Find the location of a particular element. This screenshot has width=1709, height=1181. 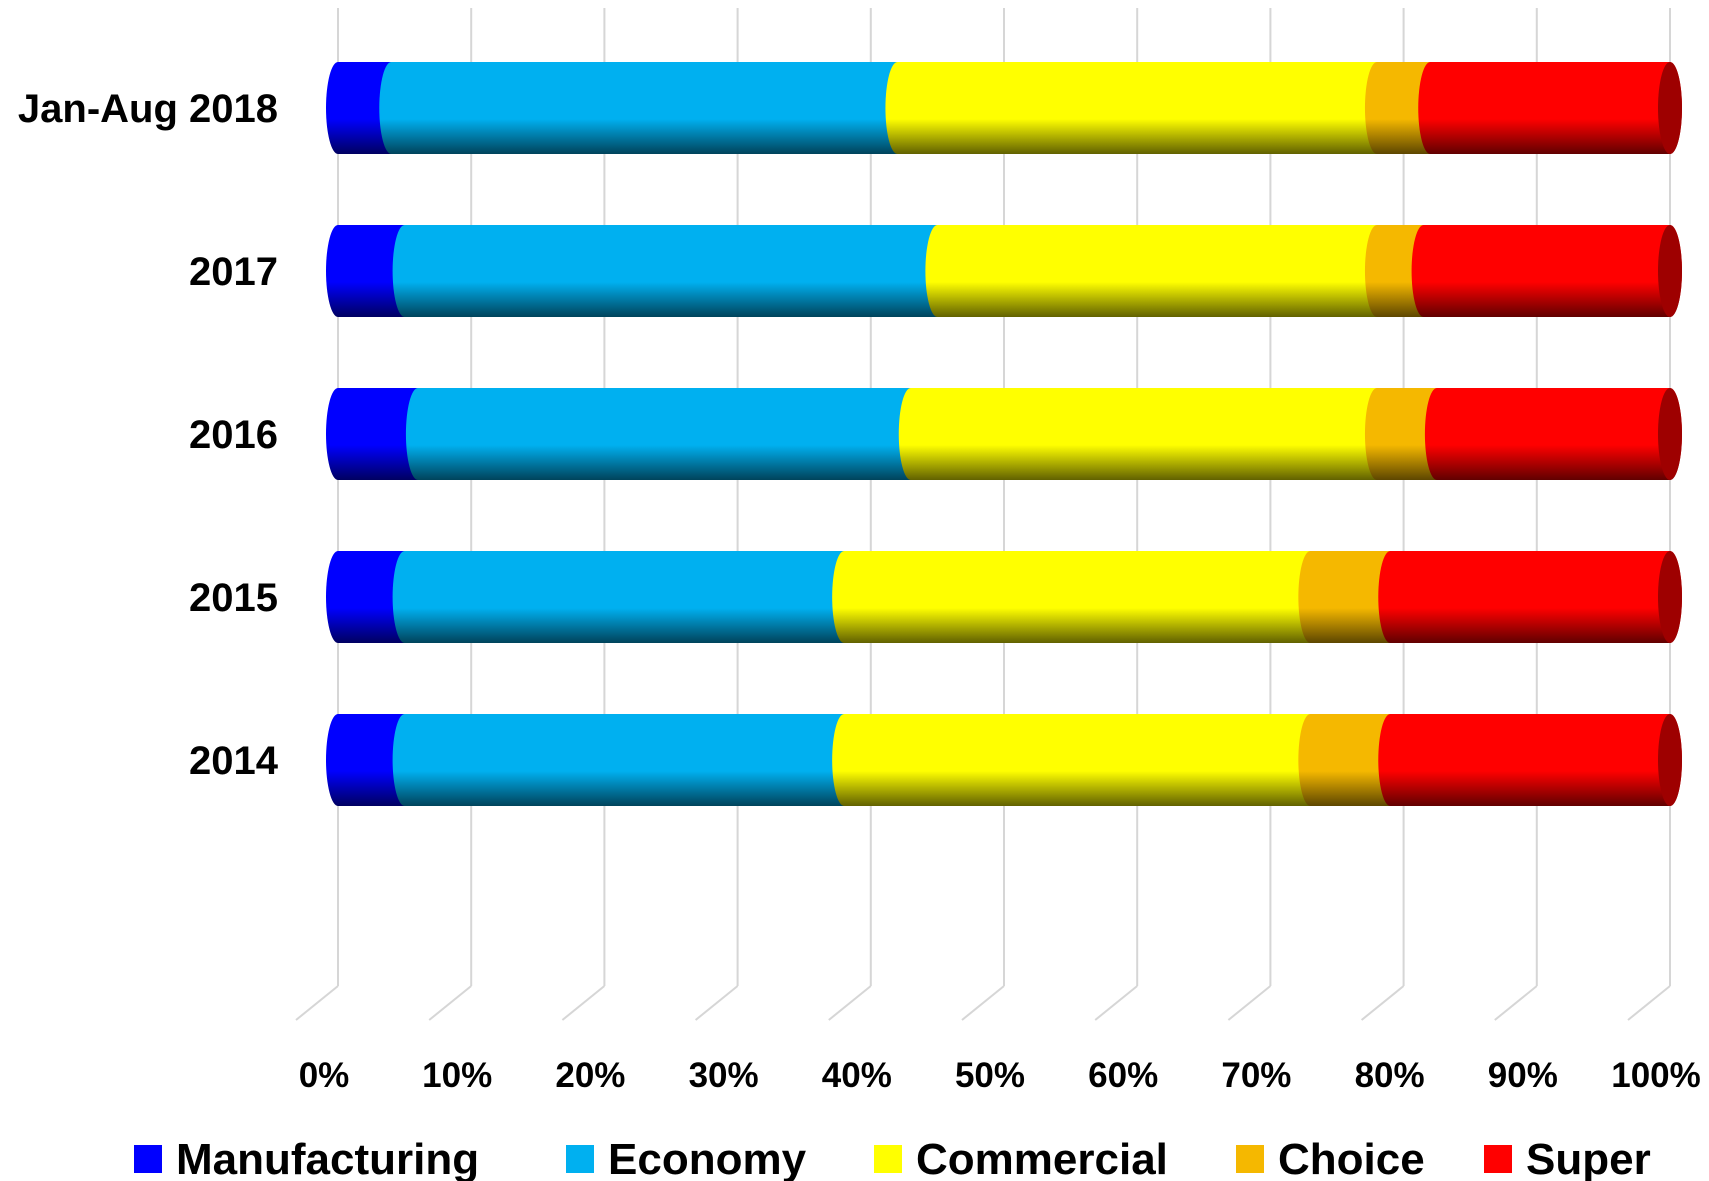

legend-item-choice: Choice is located at coordinates (1330, 1158).